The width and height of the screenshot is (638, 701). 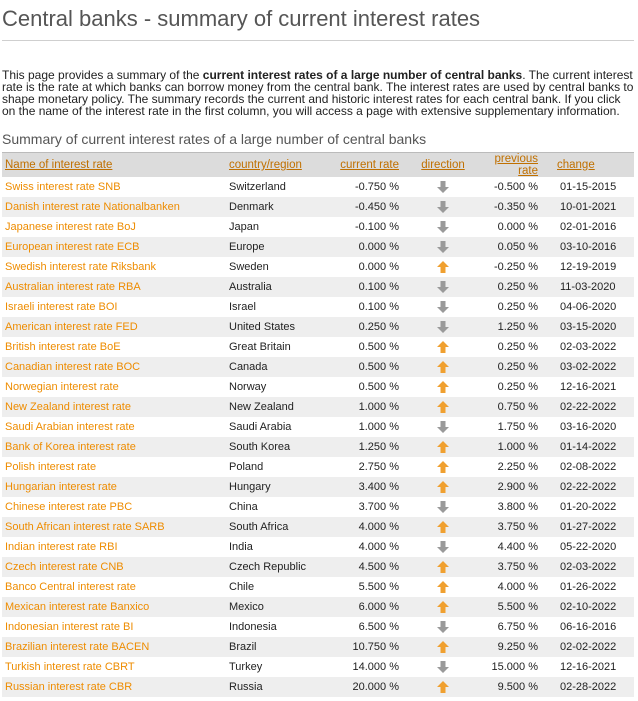 What do you see at coordinates (114, 687) in the screenshot?
I see `rate-name-link: Russian interest rate CBR` at bounding box center [114, 687].